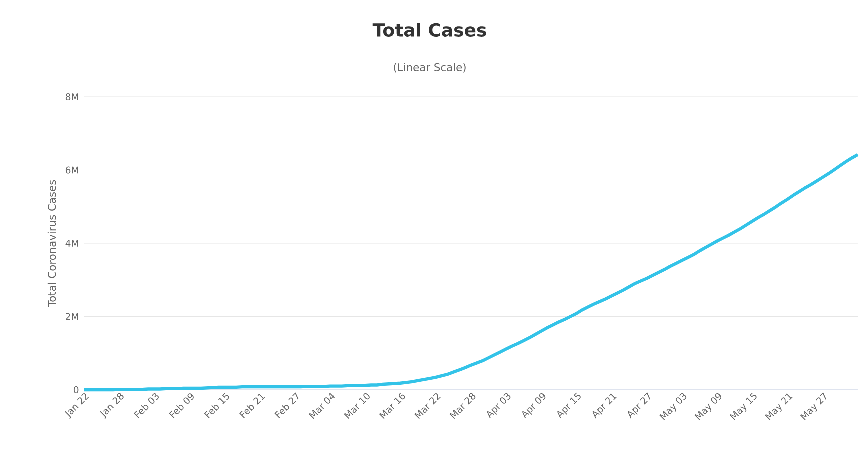 This screenshot has height=457, width=861. What do you see at coordinates (147, 405) in the screenshot?
I see `x-tick-label: Feb 03` at bounding box center [147, 405].